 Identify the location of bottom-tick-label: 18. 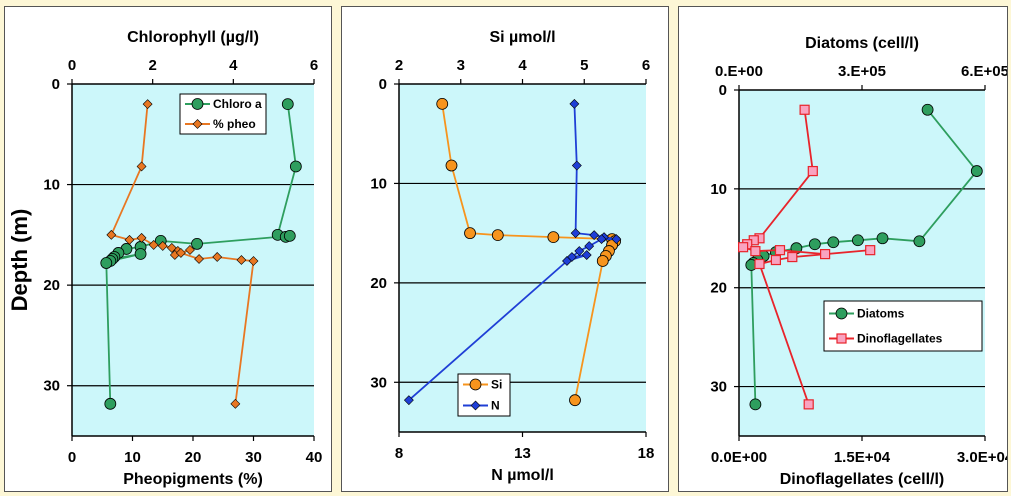
(646, 453).